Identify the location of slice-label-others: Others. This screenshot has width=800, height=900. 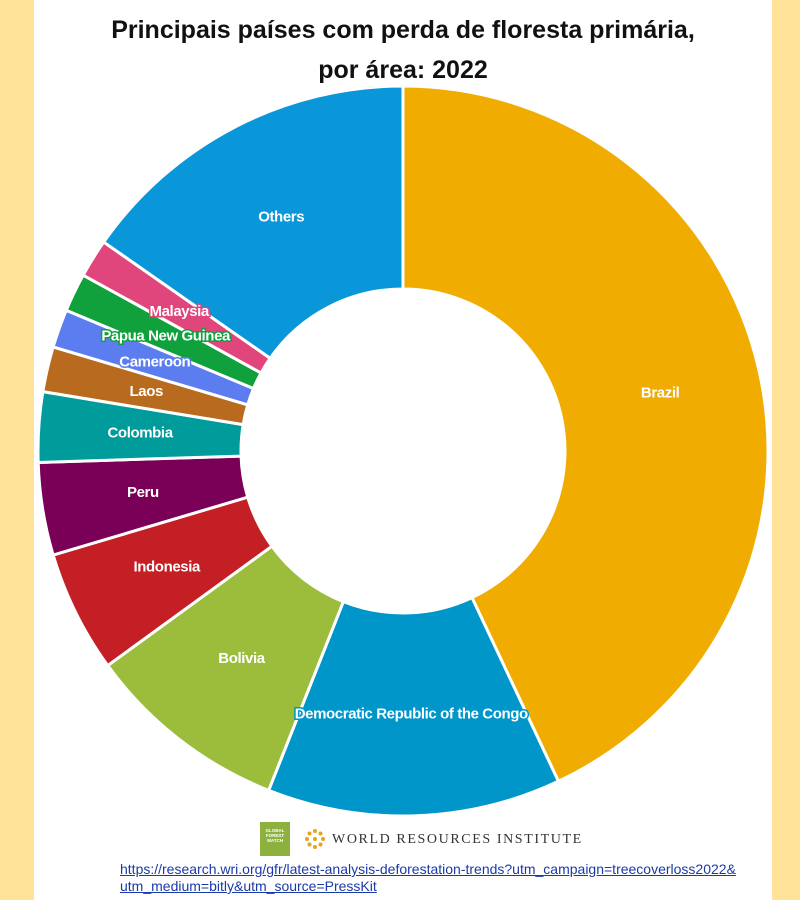
(281, 216).